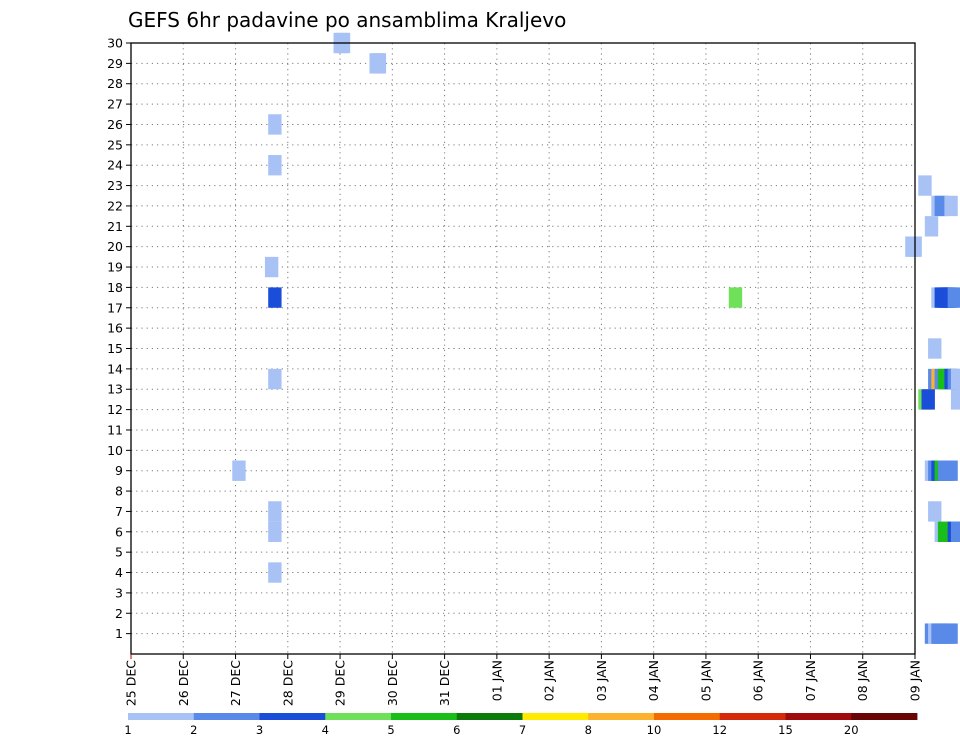 Image resolution: width=960 pixels, height=742 pixels. Describe the element at coordinates (325, 730) in the screenshot. I see `colorbar-label: 4` at that location.